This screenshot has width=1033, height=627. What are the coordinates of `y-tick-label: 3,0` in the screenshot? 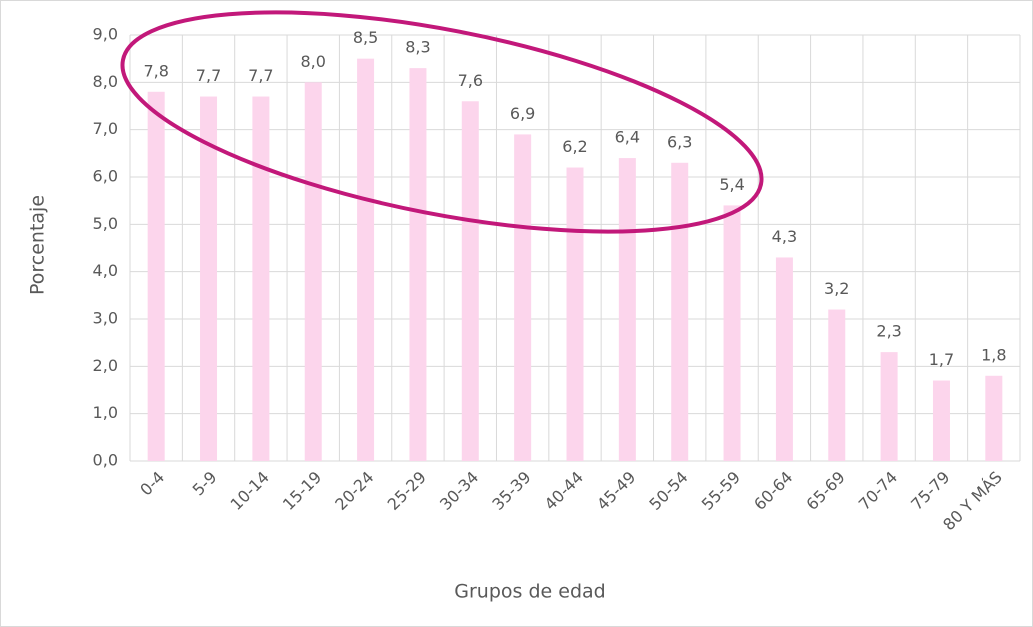 It's located at (105, 318).